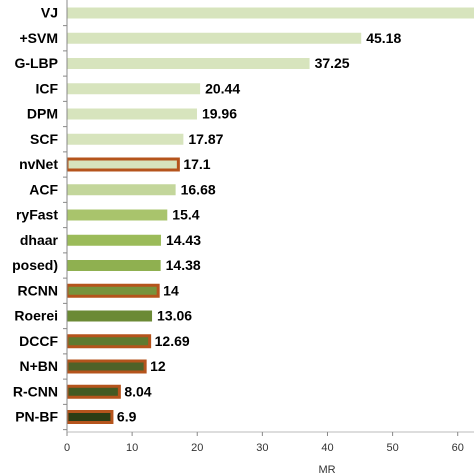 The image size is (474, 474). What do you see at coordinates (38, 38) in the screenshot?
I see `y-tick-label: +SVM` at bounding box center [38, 38].